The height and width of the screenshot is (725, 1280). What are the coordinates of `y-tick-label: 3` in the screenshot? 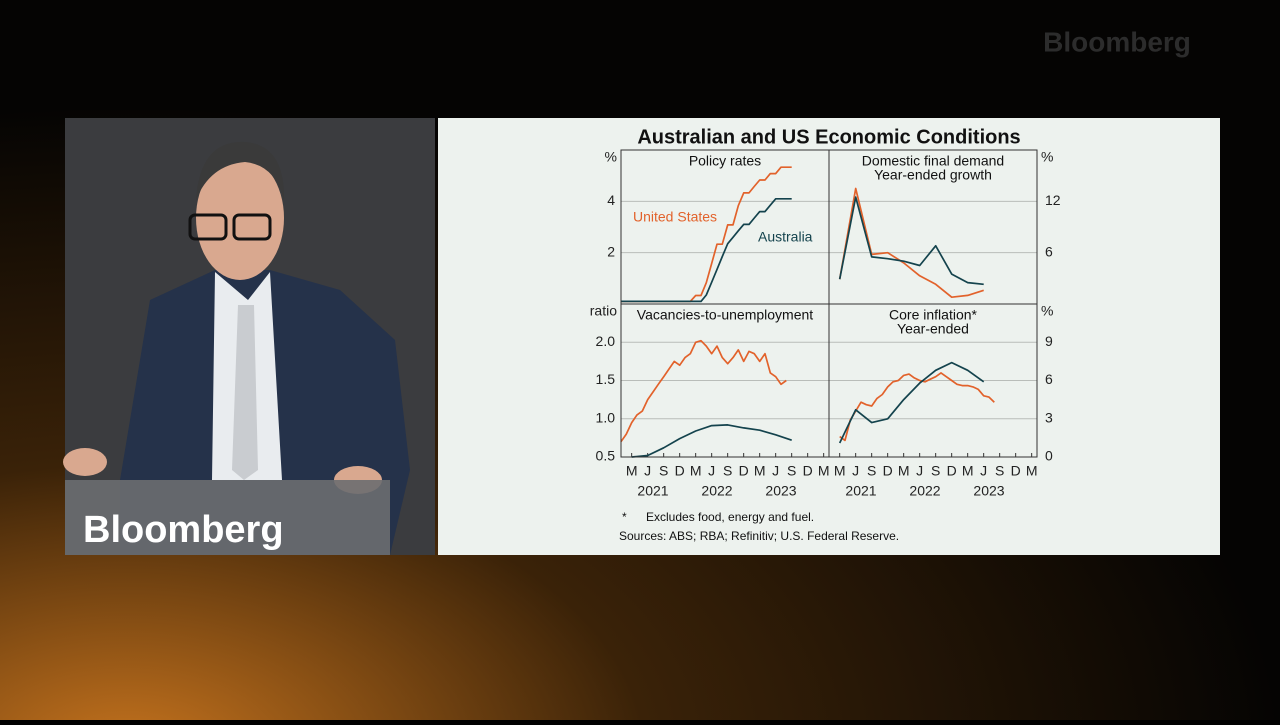 It's located at (1049, 417).